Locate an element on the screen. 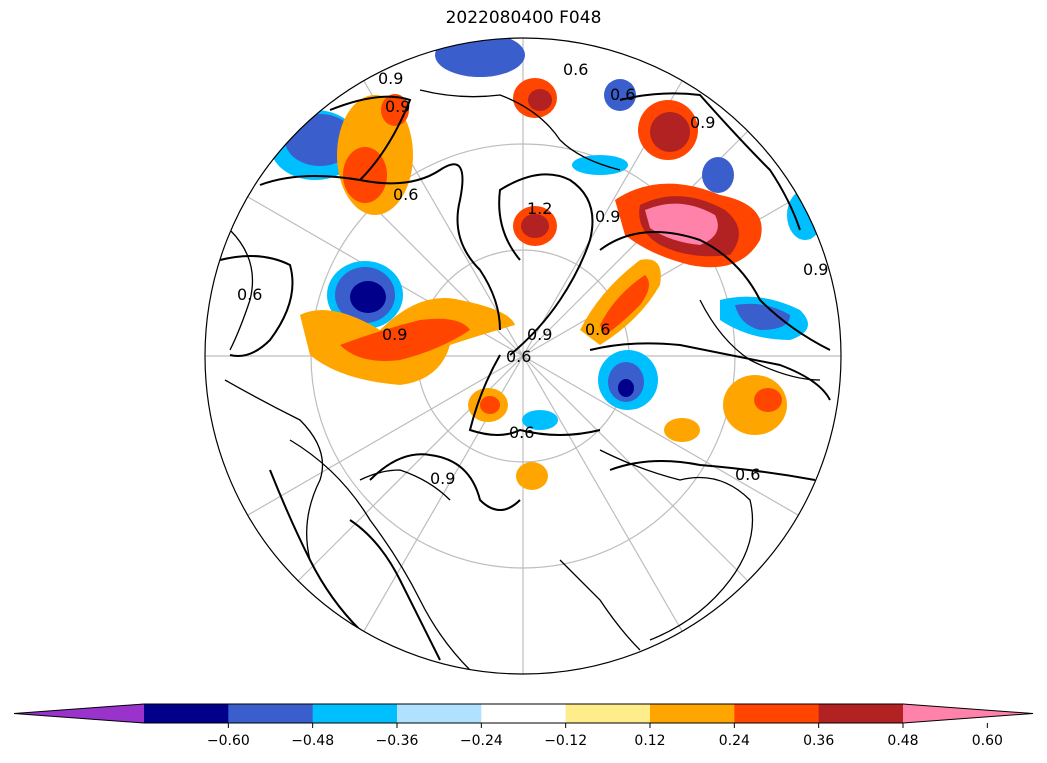 This screenshot has width=1047, height=763. map-title: 2022080400 F048 is located at coordinates (523, 18).